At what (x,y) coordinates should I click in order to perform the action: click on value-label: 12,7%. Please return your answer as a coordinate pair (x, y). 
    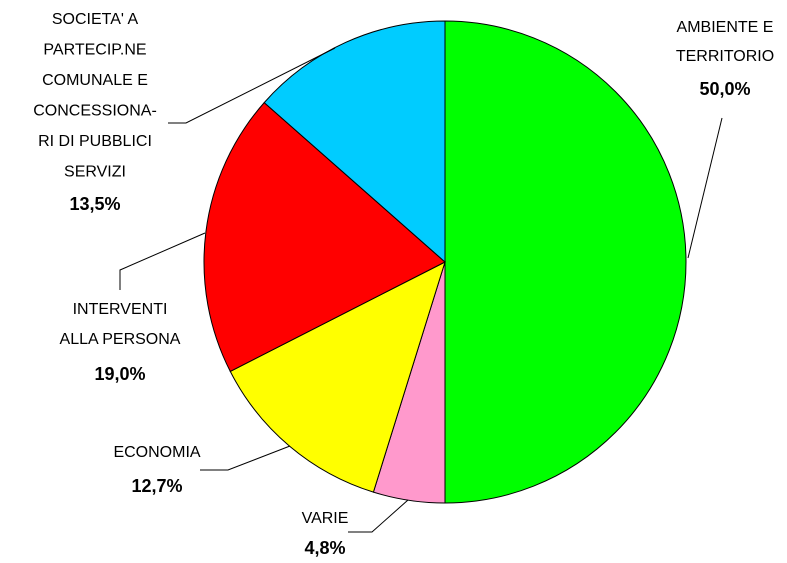
    Looking at the image, I should click on (156, 486).